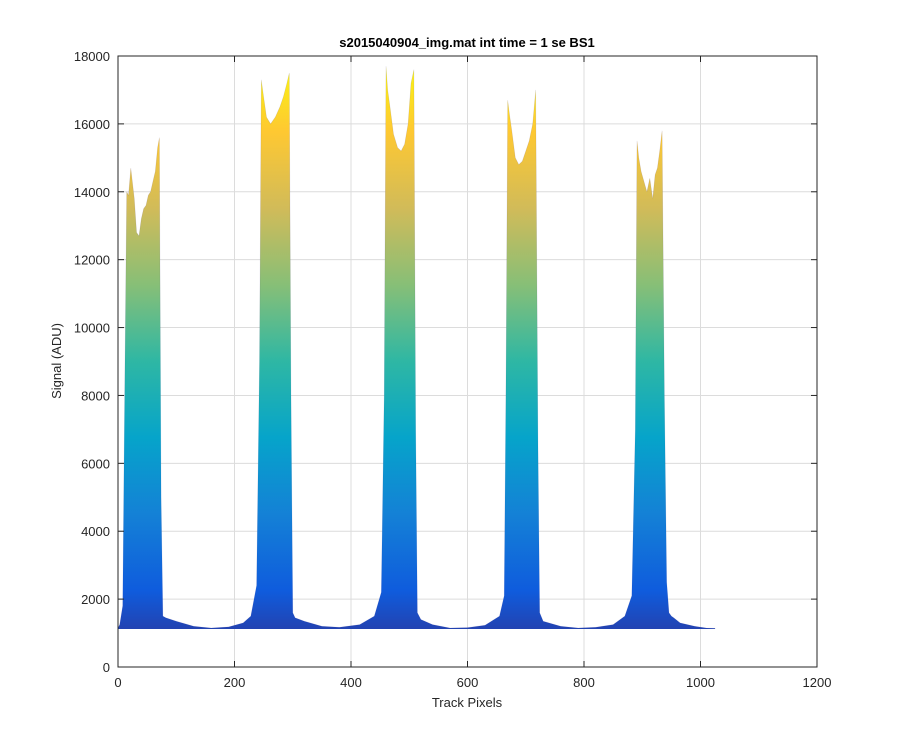  I want to click on x-tick-label: 200, so click(235, 682).